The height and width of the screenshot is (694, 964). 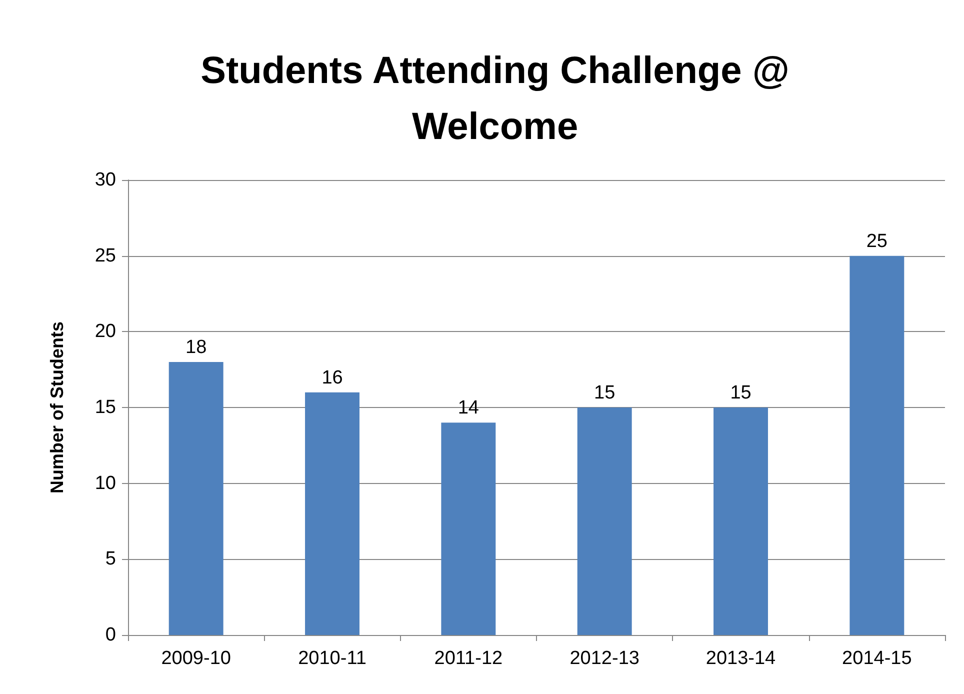 What do you see at coordinates (110, 635) in the screenshot?
I see `y-tick-label: 0` at bounding box center [110, 635].